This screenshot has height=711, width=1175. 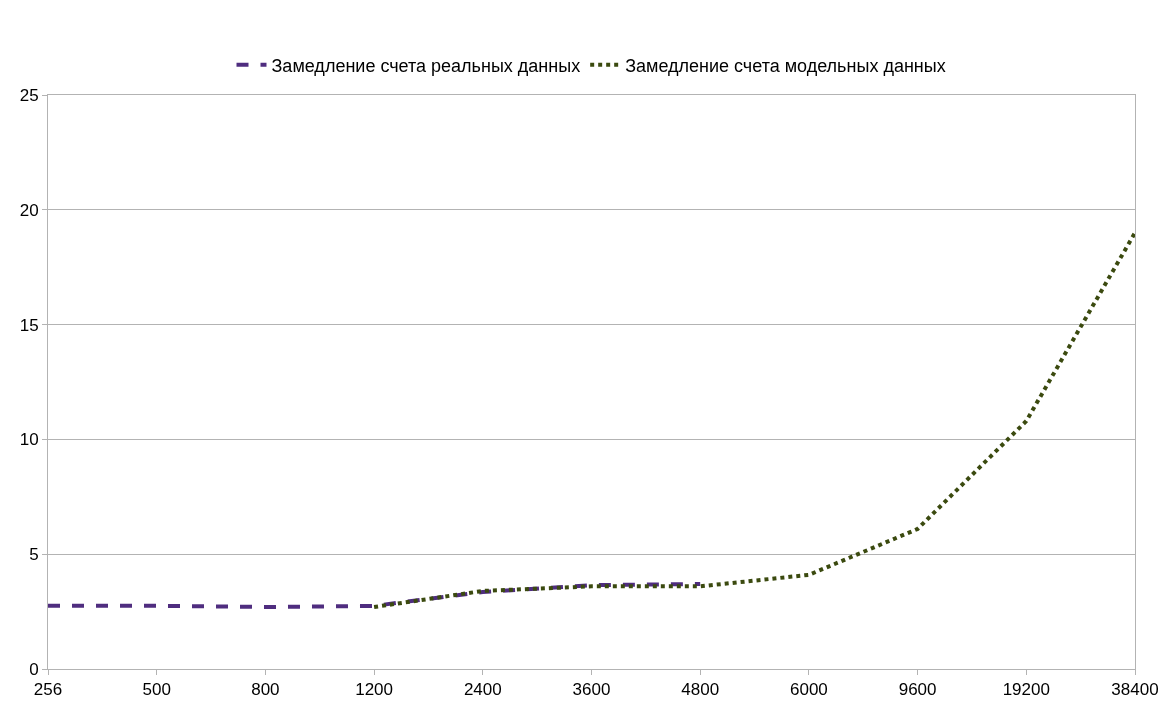 What do you see at coordinates (591, 690) in the screenshot?
I see `x-tick-label: 3600` at bounding box center [591, 690].